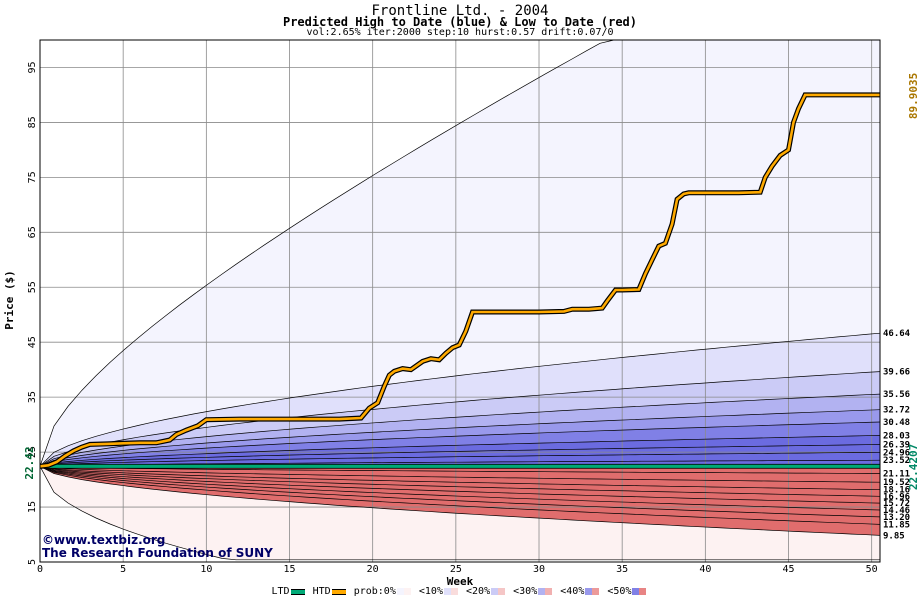 This screenshot has width=920, height=600. I want to click on high-level-label-5: 28.03, so click(896, 436).